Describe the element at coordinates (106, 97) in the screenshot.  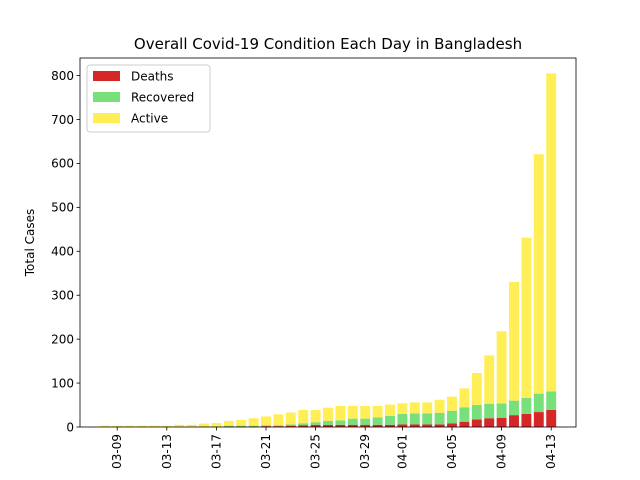
I see `legend-swatch-recovered` at that location.